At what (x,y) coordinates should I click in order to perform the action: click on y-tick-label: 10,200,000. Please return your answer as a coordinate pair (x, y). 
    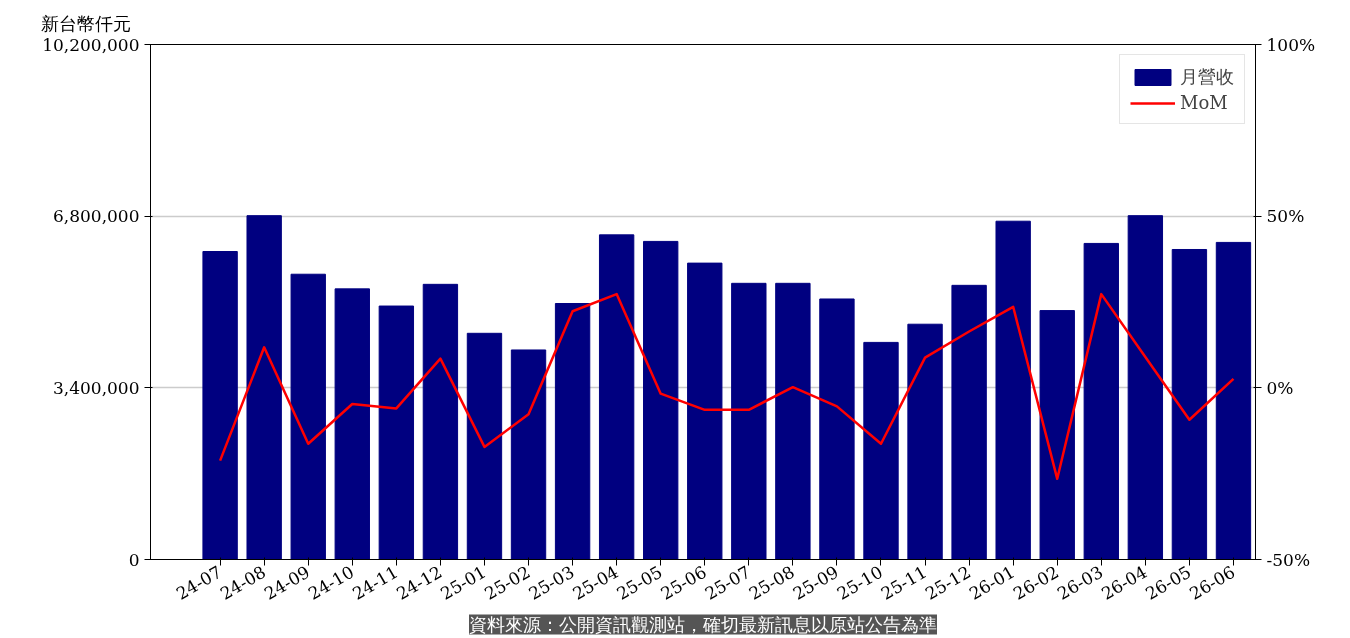
    Looking at the image, I should click on (91, 44).